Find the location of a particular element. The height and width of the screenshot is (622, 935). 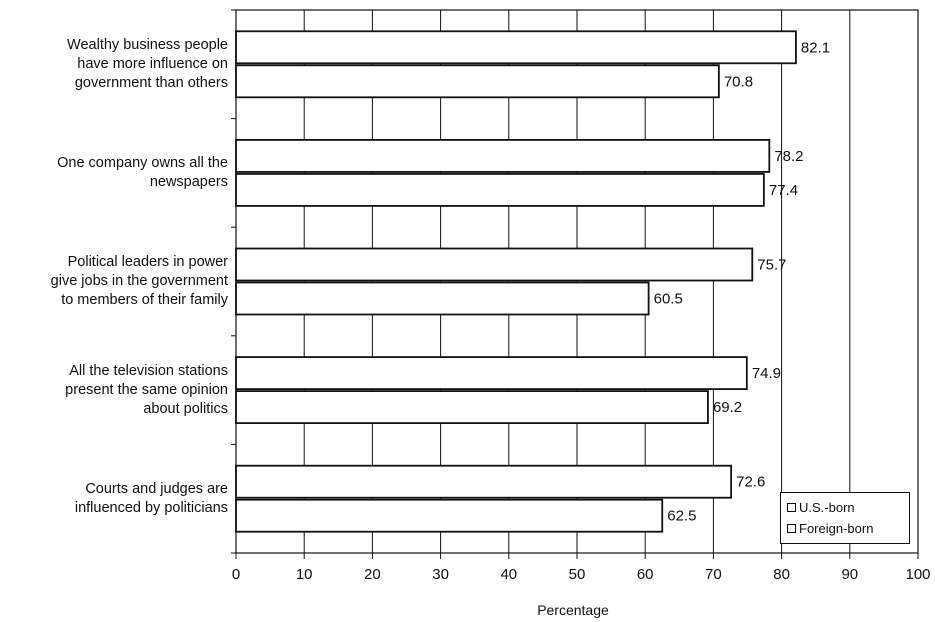

x-tick-label: 50 is located at coordinates (577, 574).